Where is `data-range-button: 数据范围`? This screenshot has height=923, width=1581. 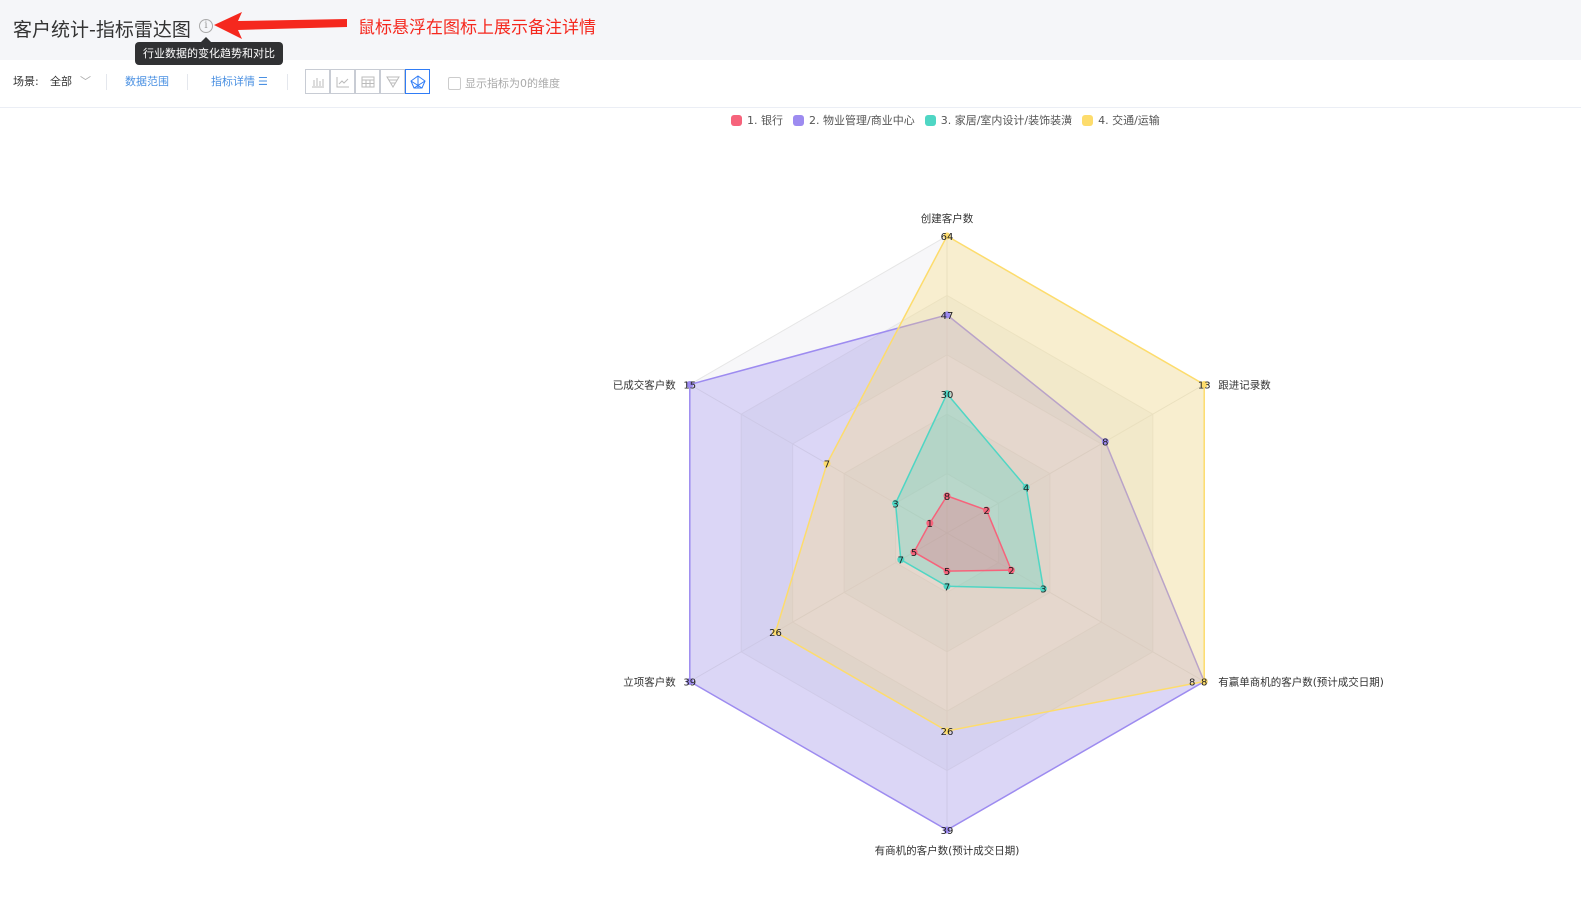 data-range-button: 数据范围 is located at coordinates (147, 81).